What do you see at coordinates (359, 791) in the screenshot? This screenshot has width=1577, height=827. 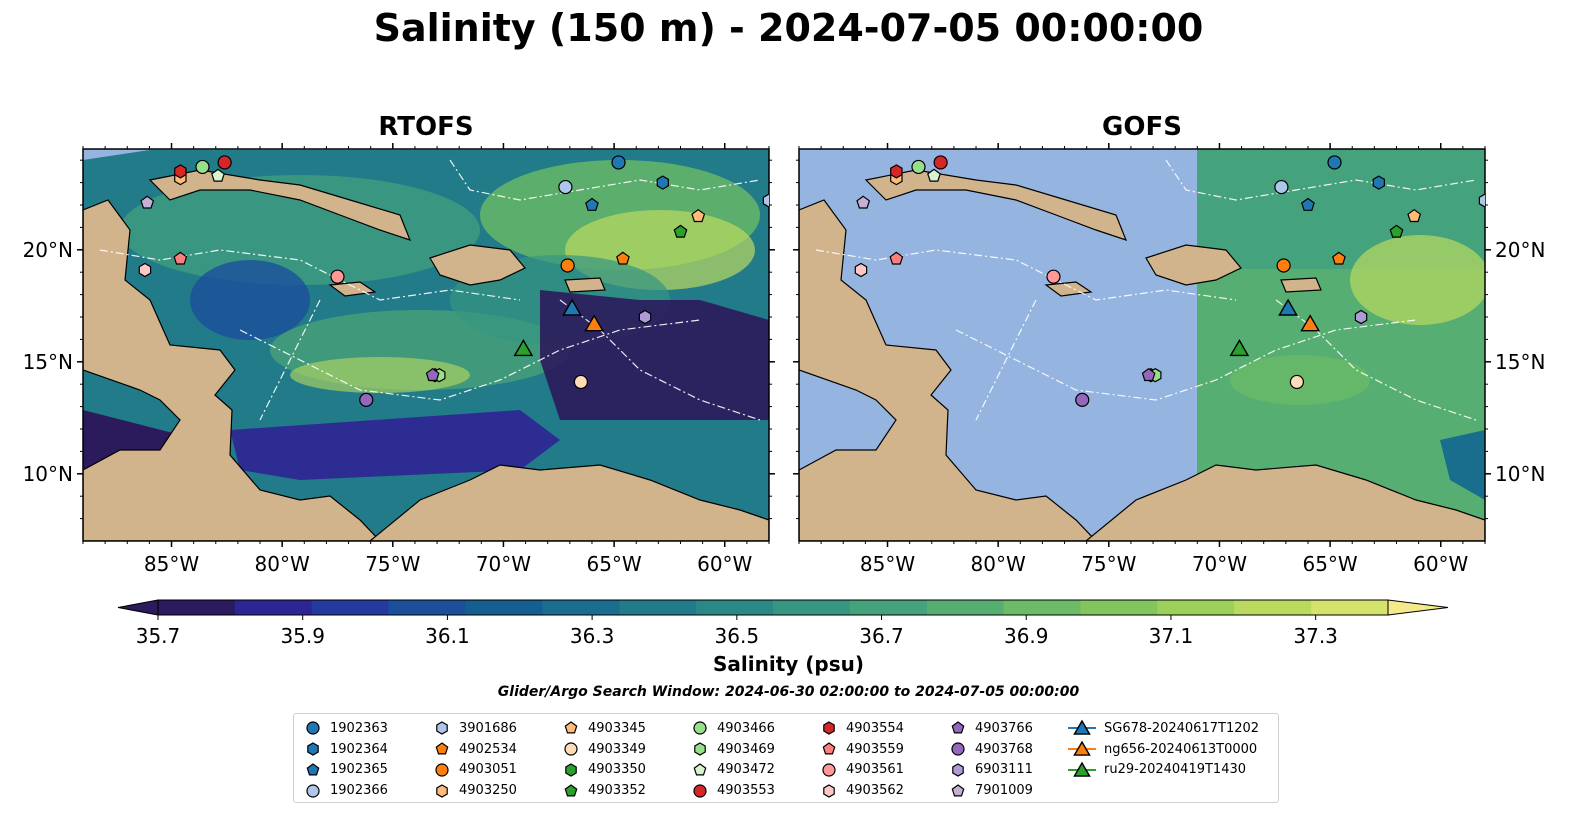 I see `legend-label: 1902366` at bounding box center [359, 791].